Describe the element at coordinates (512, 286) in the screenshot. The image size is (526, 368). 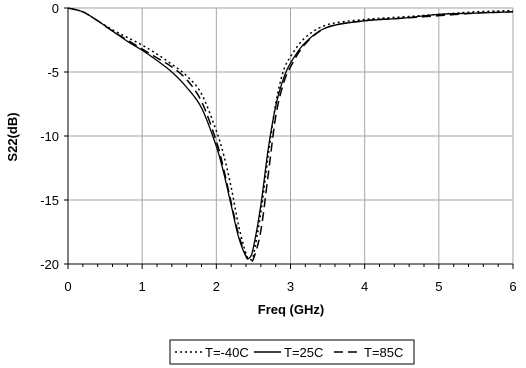
I see `x-tick-label: 6` at that location.